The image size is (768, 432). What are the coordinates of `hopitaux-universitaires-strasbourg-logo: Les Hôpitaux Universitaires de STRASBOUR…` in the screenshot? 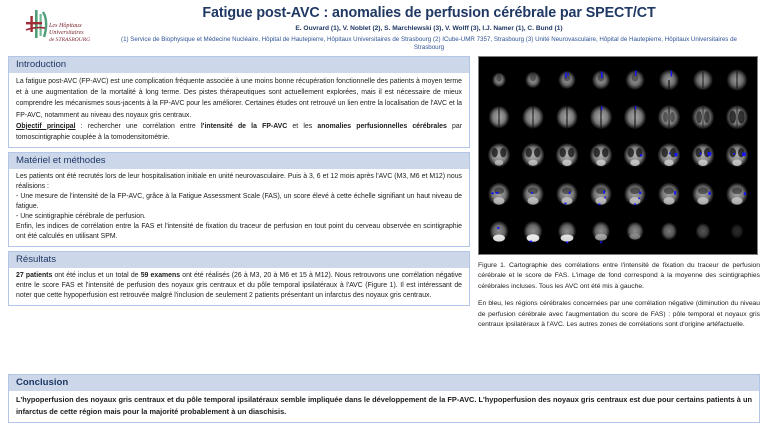 It's located at (60, 28).